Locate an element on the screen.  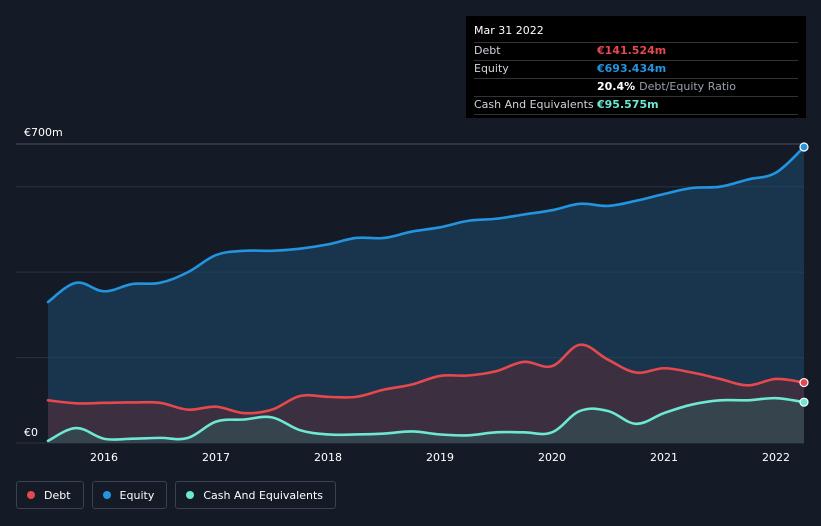
cash-end-marker is located at coordinates (804, 402).